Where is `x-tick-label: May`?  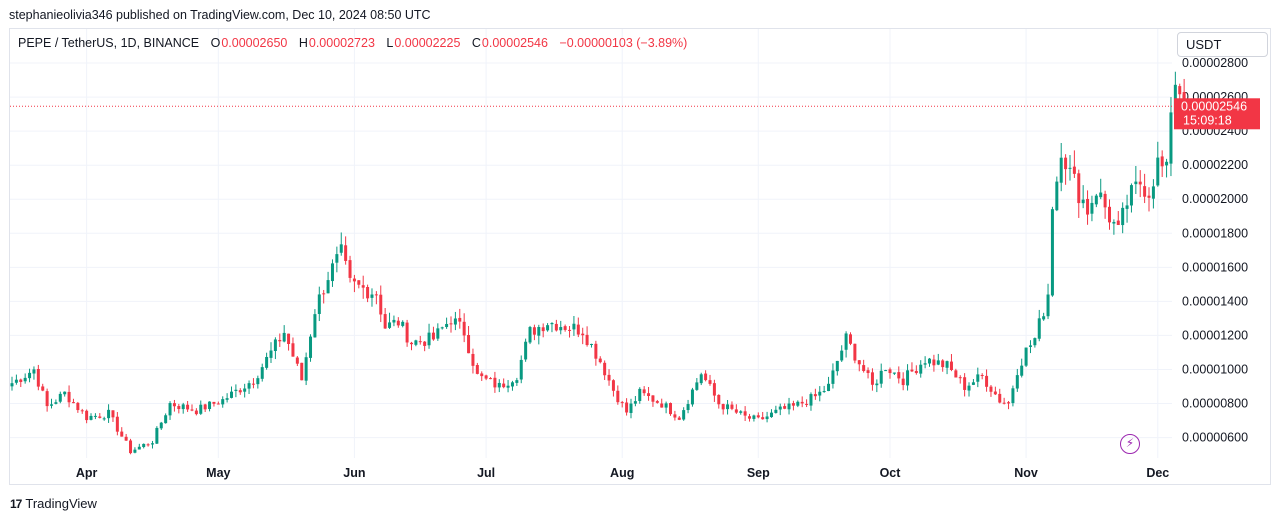 x-tick-label: May is located at coordinates (218, 473).